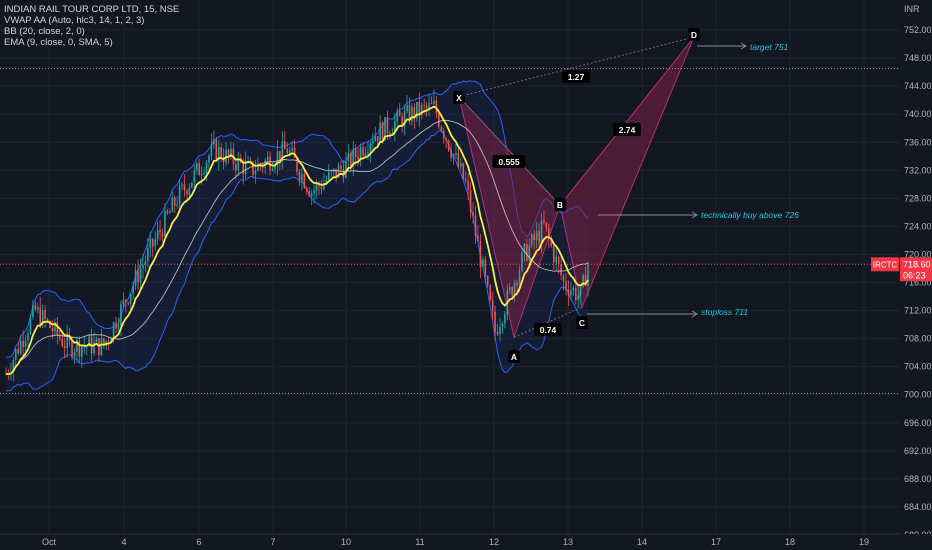  I want to click on symbol-title: INDIAN RAIL TOUR CORP LTD, 15, NSE, so click(92, 9).